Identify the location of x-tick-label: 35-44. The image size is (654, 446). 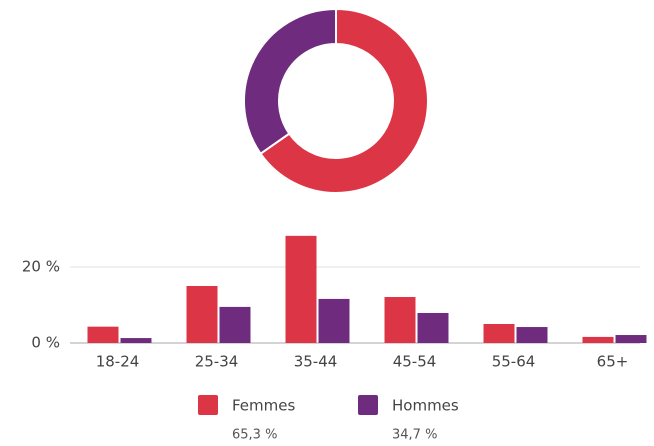
(316, 362).